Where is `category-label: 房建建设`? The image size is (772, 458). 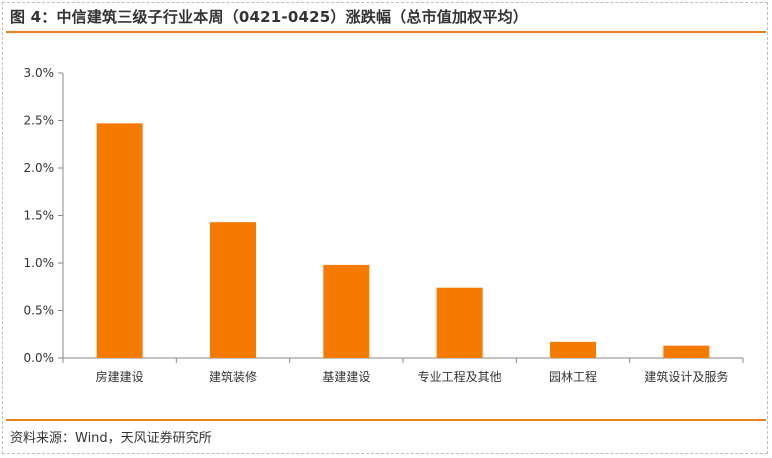 category-label: 房建建设 is located at coordinates (120, 376).